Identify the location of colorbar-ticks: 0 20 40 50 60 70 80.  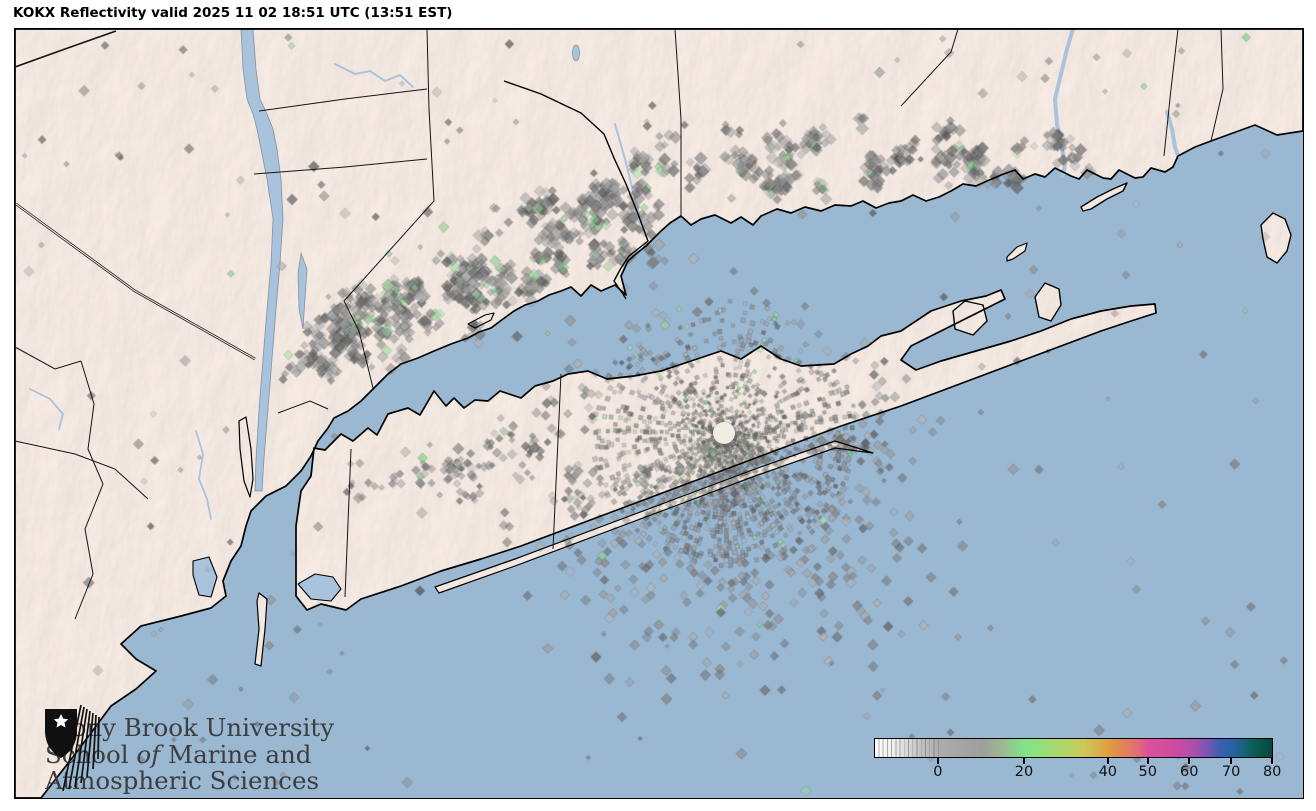
(1077, 771).